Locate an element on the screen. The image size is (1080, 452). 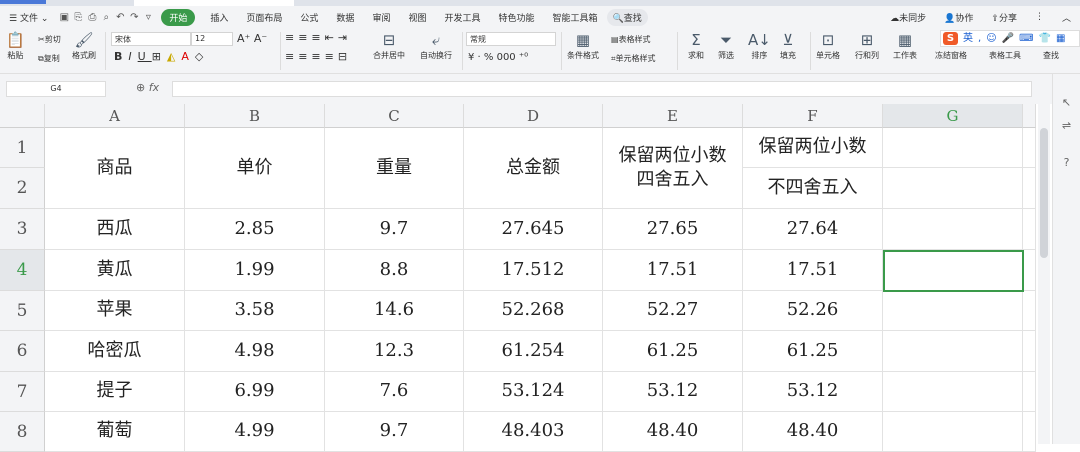
cut-button: ✂剪切 is located at coordinates (49, 39).